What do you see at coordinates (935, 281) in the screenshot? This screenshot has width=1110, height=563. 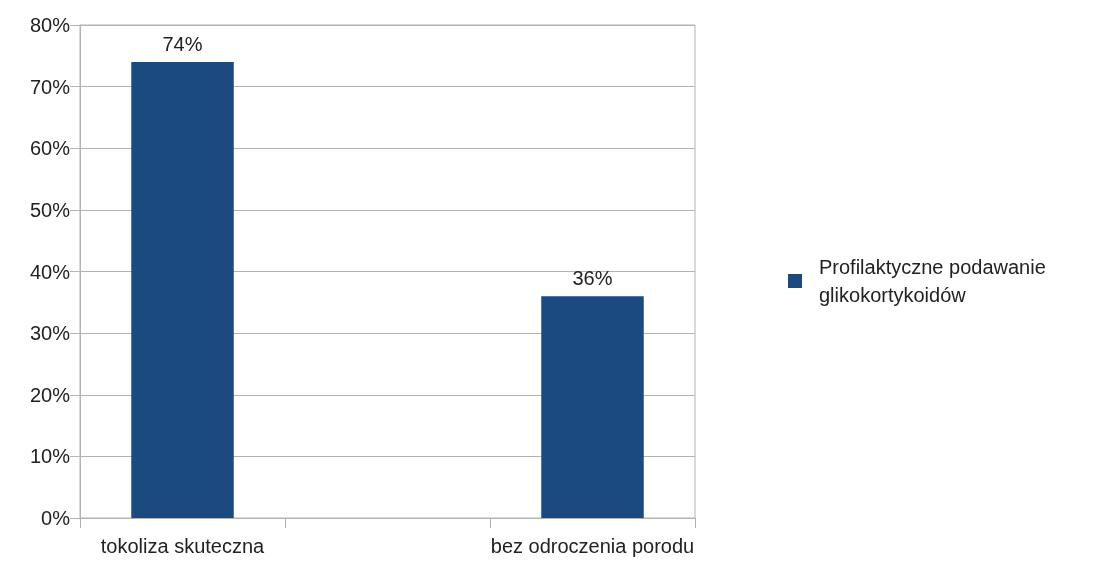 I see `legend-label: Profilaktyczne podawanie glikokortykoidów` at bounding box center [935, 281].